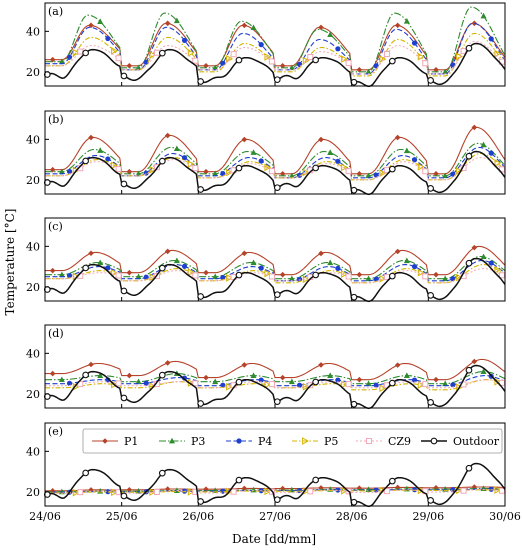  Describe the element at coordinates (321, 139) in the screenshot. I see `marker-p1-b` at that location.